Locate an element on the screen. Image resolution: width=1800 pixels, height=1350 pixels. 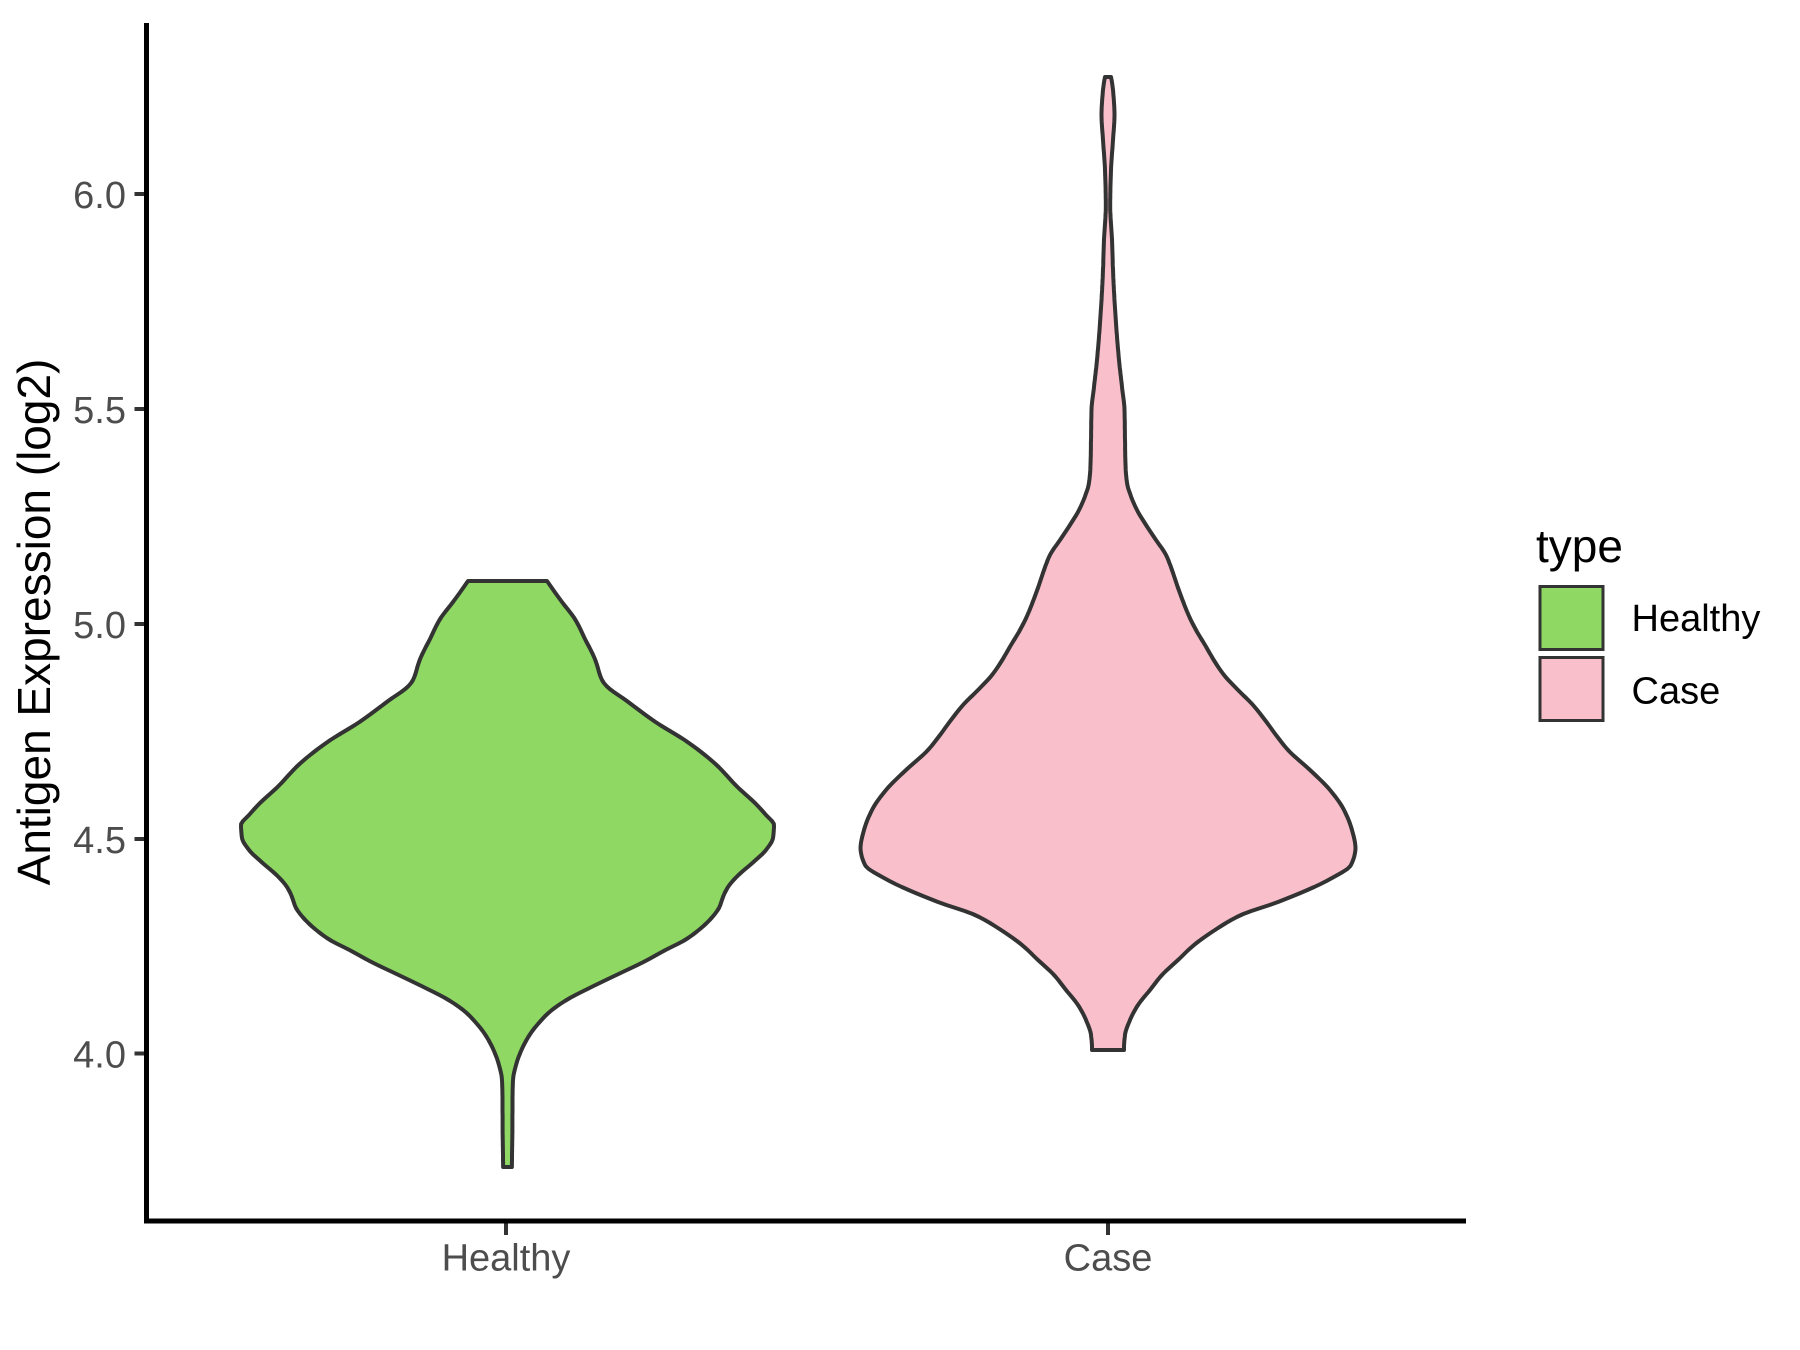
svg-text: 4.5 is located at coordinates (99, 841).